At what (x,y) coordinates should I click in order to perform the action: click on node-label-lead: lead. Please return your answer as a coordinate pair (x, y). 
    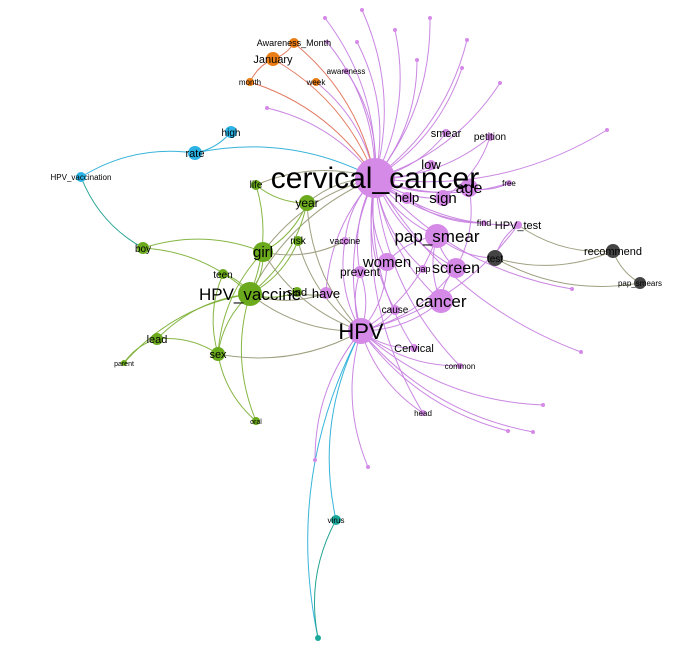
    Looking at the image, I should click on (157, 340).